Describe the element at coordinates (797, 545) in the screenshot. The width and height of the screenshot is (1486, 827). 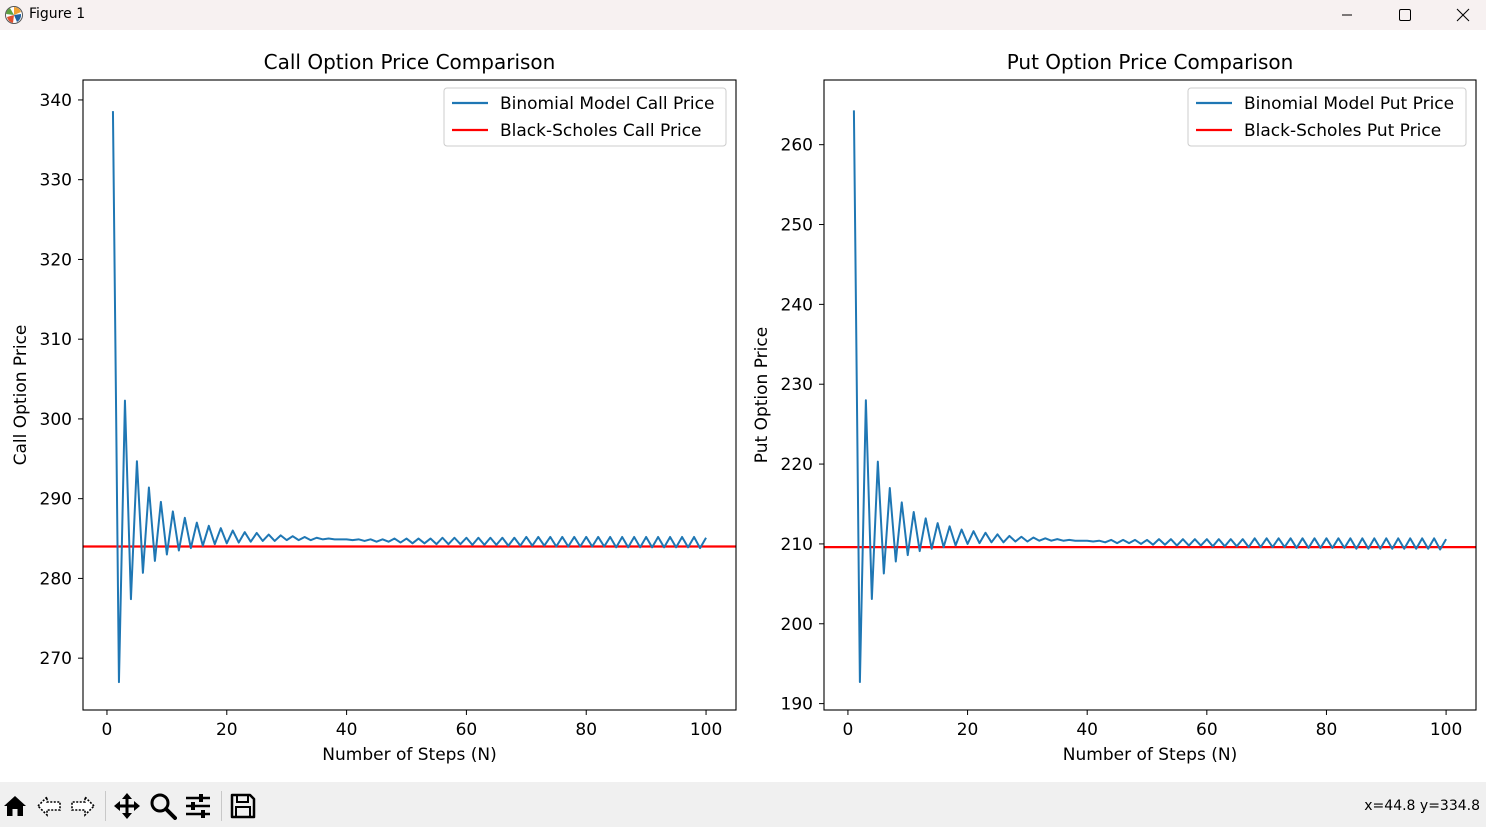
I see `y-tick-label: 210` at that location.